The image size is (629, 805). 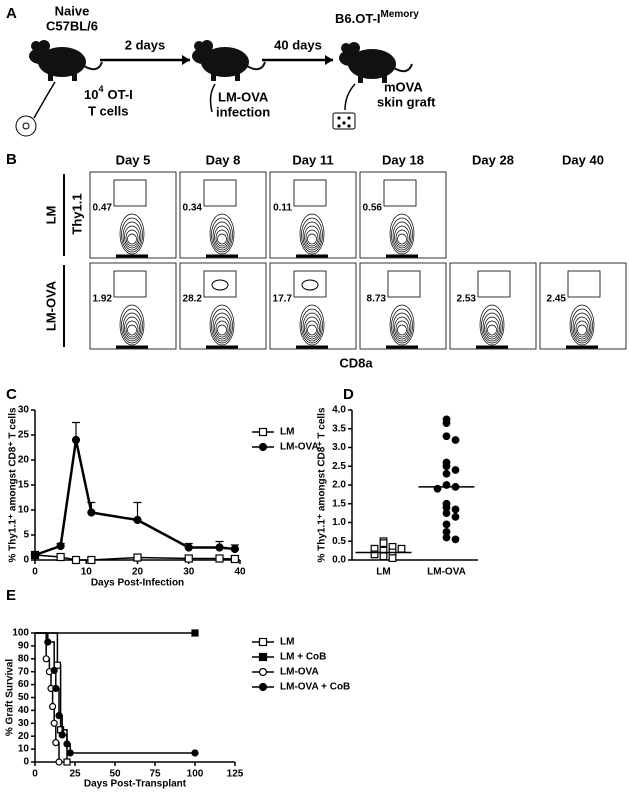 I want to click on x-tick-label: 10, so click(x=87, y=572).